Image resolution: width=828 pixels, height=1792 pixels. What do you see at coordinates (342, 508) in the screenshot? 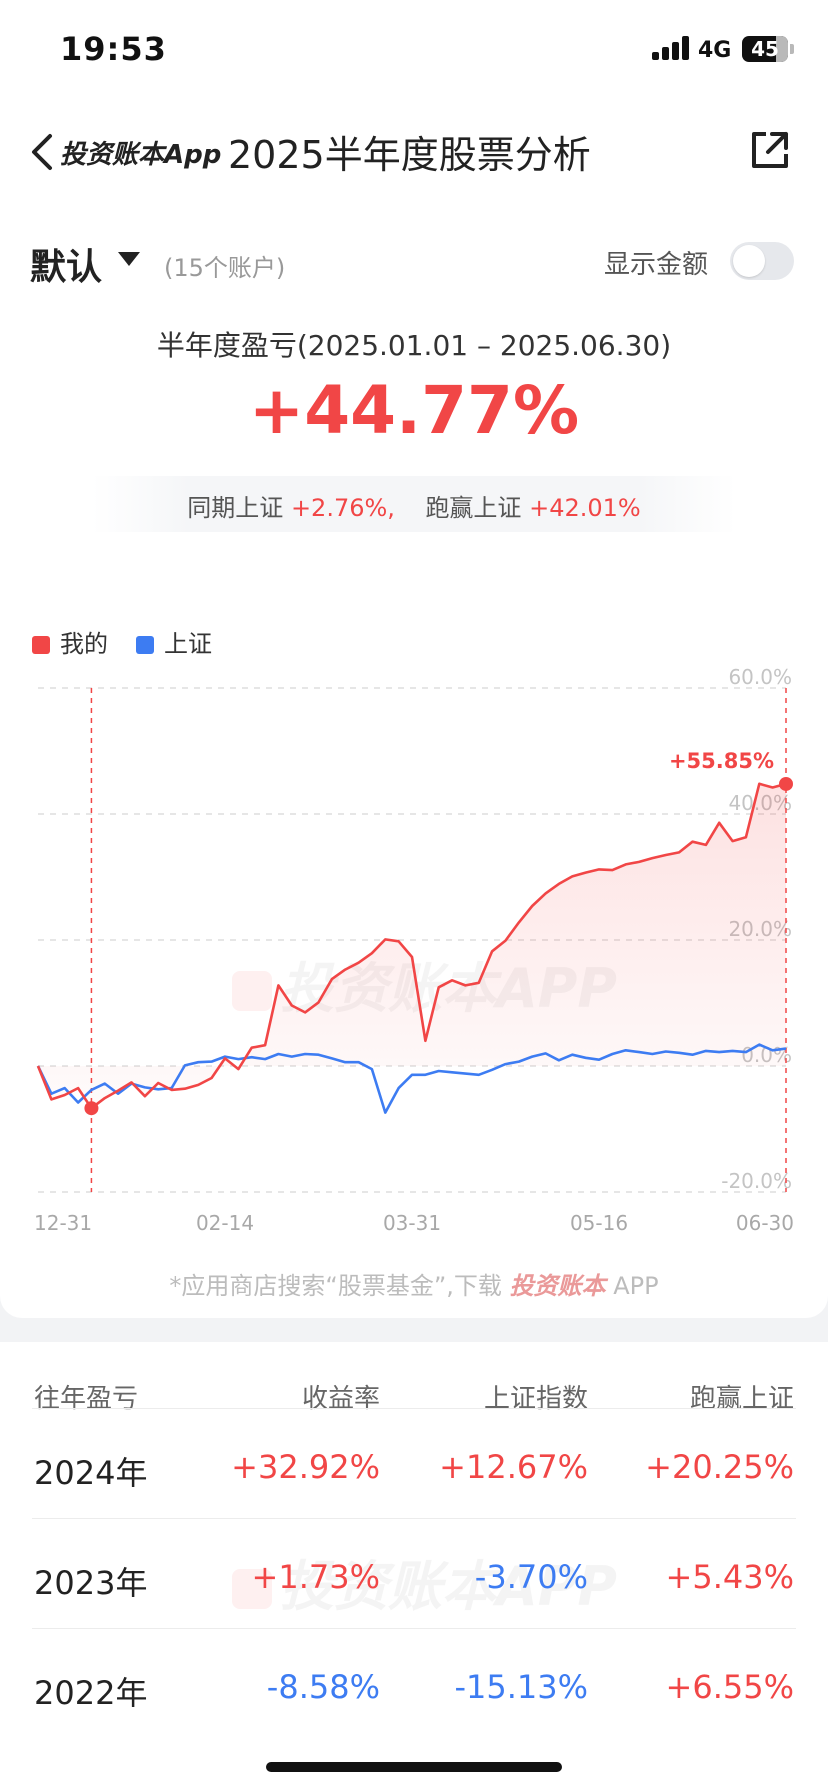
I see `sse-value: +2.76%,` at bounding box center [342, 508].